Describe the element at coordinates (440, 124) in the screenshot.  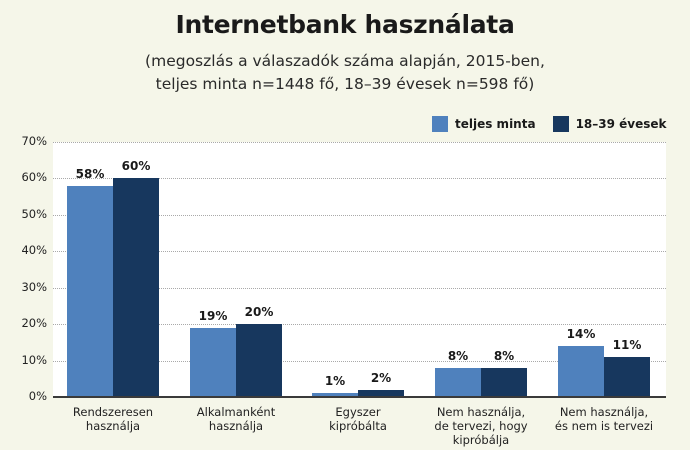
I see `legend-swatch-teljes-minta` at that location.